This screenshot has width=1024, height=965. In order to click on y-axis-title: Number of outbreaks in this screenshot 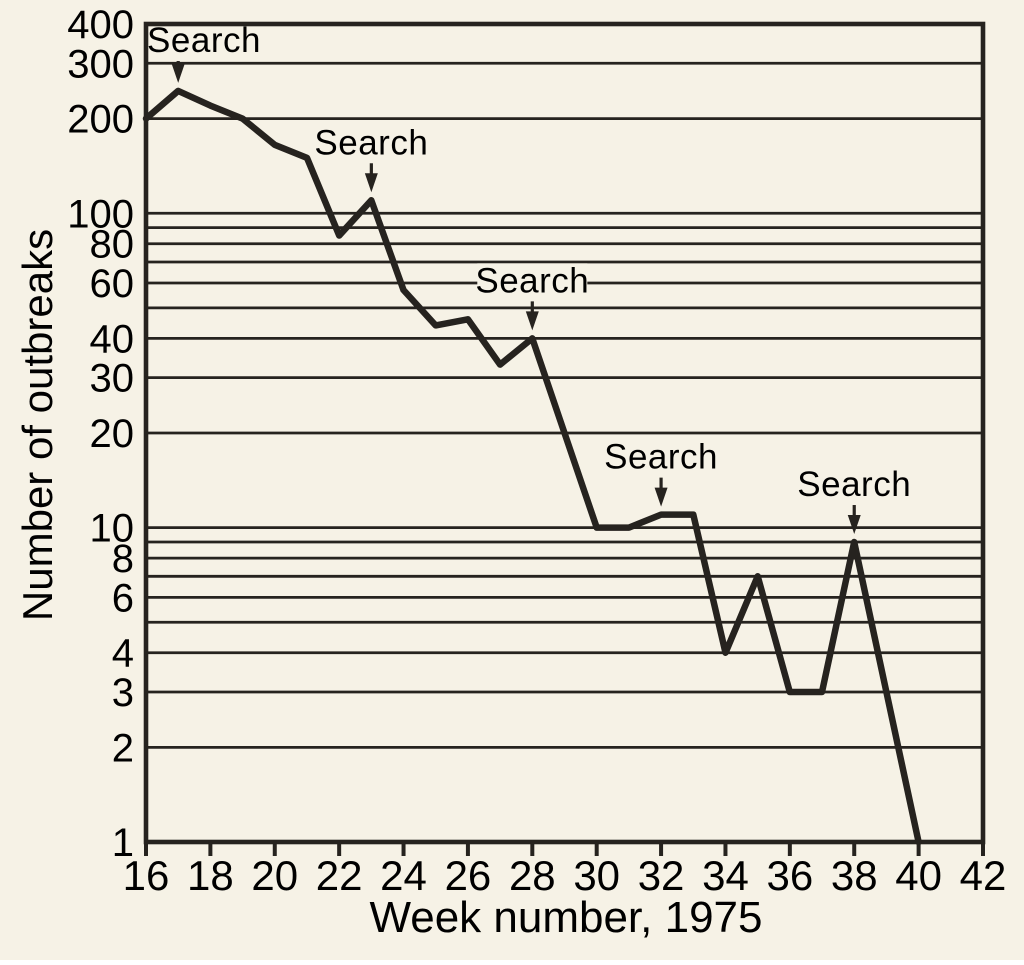, I will do `click(37, 425)`.